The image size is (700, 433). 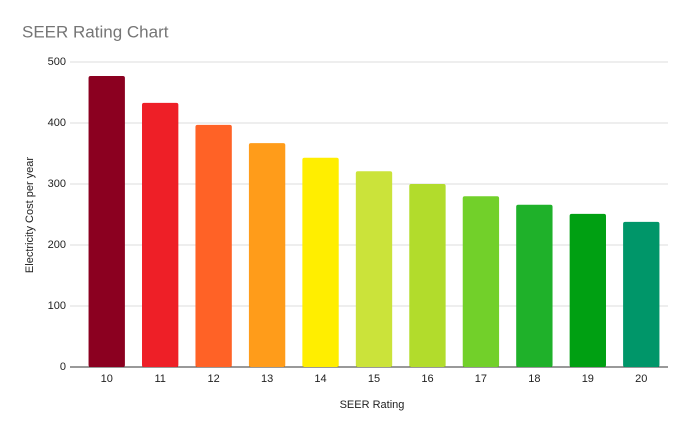 I want to click on y-tick-label: 200, so click(x=57, y=245).